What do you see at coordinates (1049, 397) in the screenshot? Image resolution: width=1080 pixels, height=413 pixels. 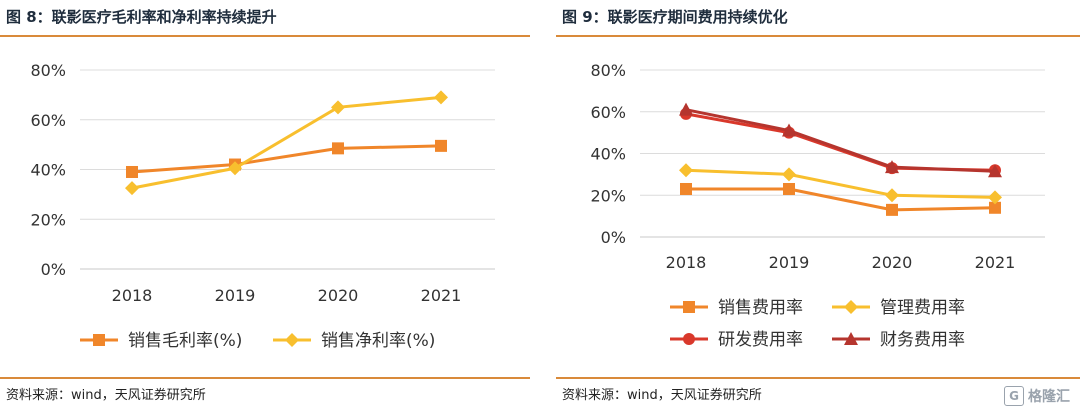 I see `watermark-text: 格隆汇` at bounding box center [1049, 397].